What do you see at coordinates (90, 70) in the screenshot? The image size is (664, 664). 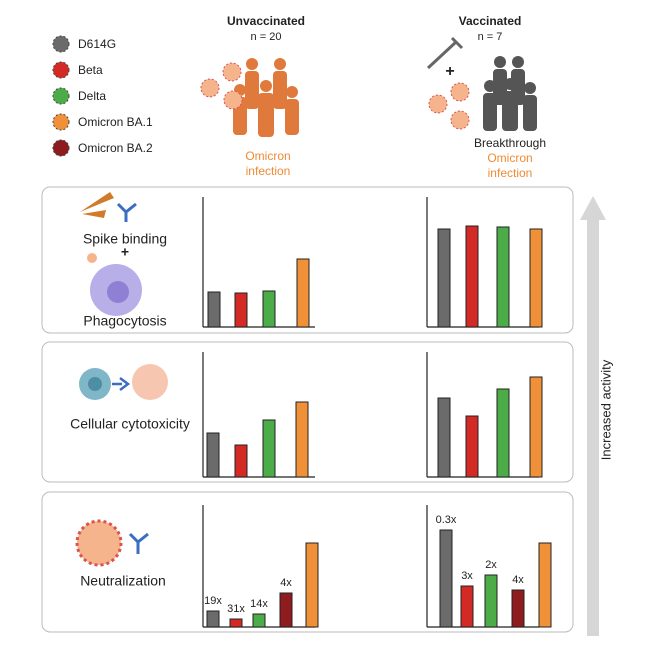 I see `legend-label: Beta` at bounding box center [90, 70].